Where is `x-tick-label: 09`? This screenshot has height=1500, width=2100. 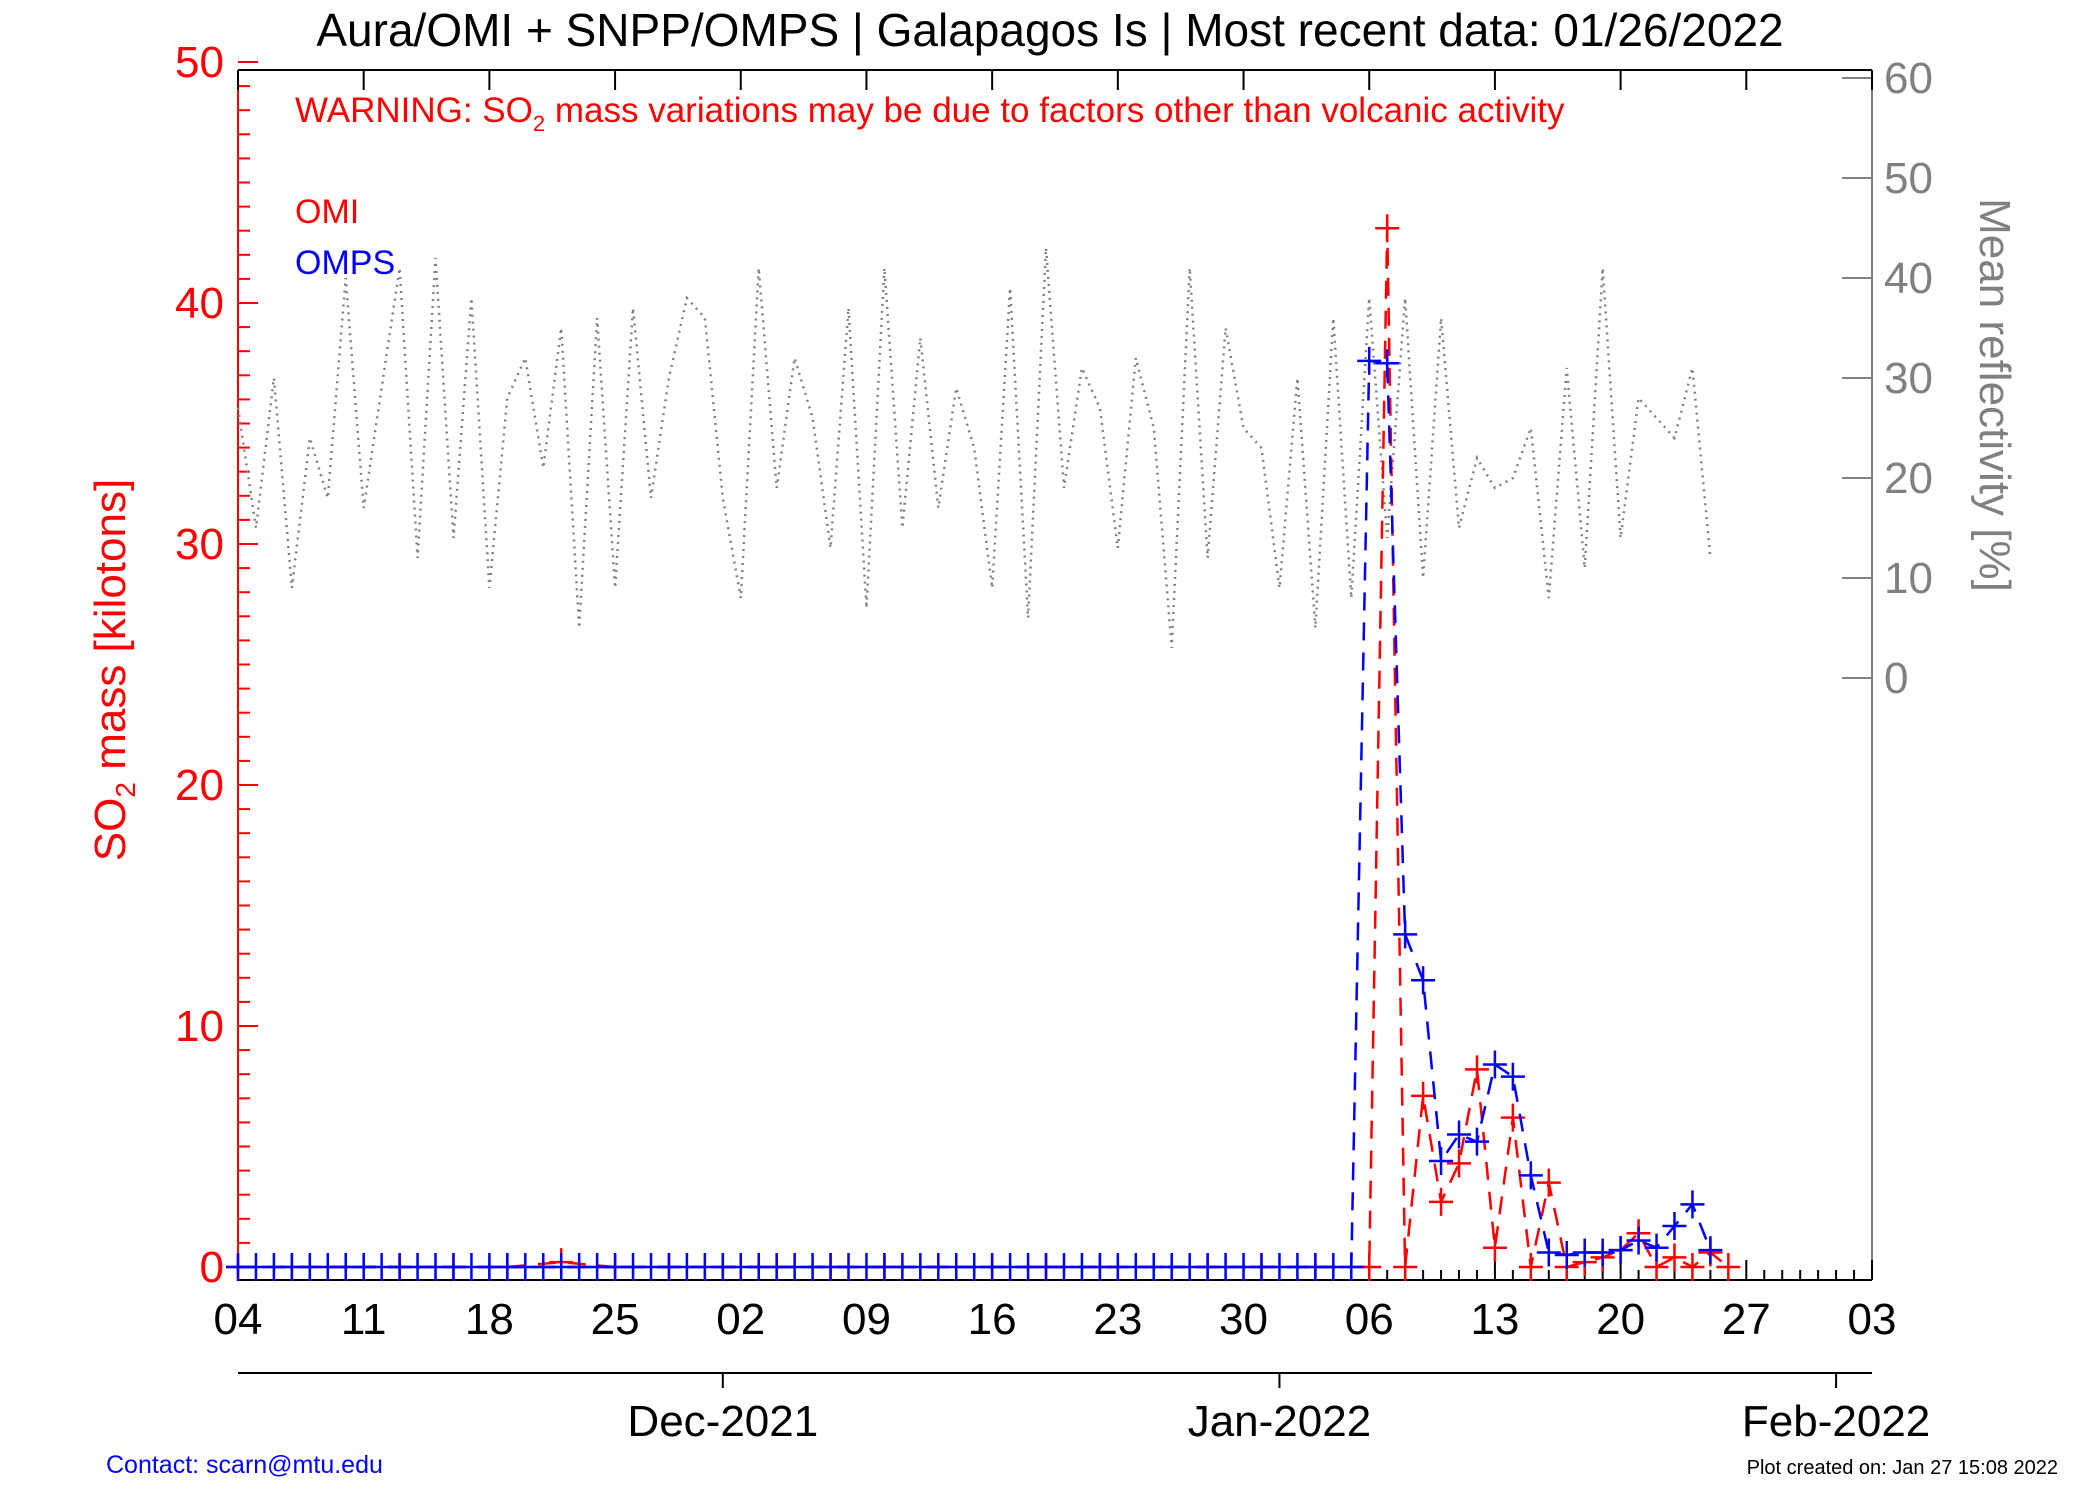 x-tick-label: 09 is located at coordinates (866, 1319).